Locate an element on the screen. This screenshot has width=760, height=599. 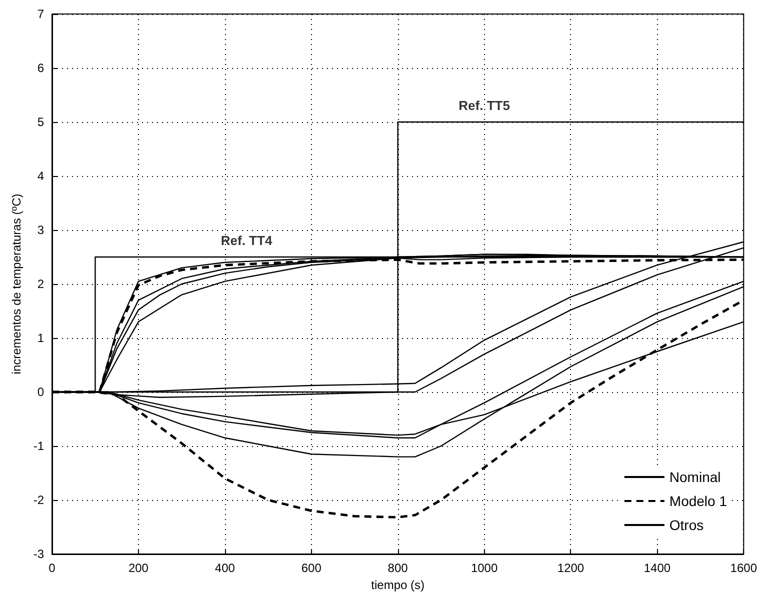
x-tick-label: 800 is located at coordinates (398, 568).